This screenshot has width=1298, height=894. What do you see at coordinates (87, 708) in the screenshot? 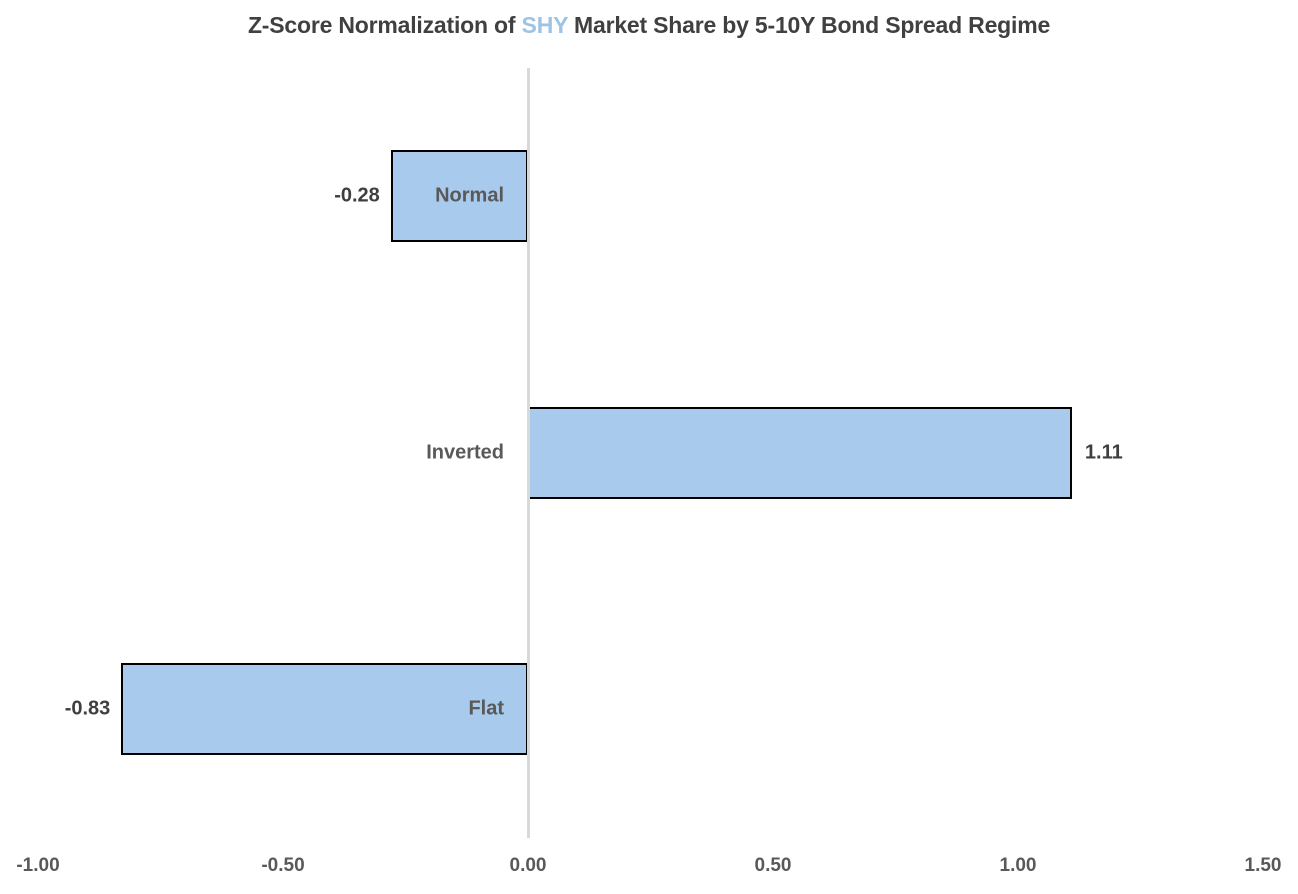
I see `value-label-flat: -0.83` at bounding box center [87, 708].